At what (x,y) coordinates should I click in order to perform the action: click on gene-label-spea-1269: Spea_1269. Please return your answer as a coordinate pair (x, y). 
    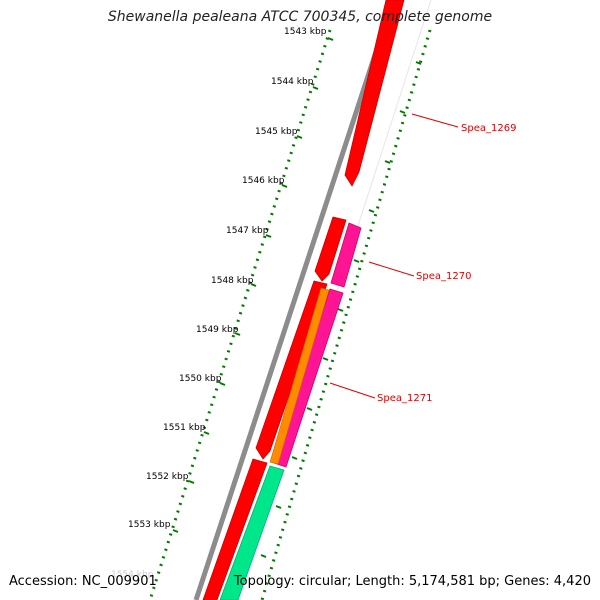
    Looking at the image, I should click on (488, 128).